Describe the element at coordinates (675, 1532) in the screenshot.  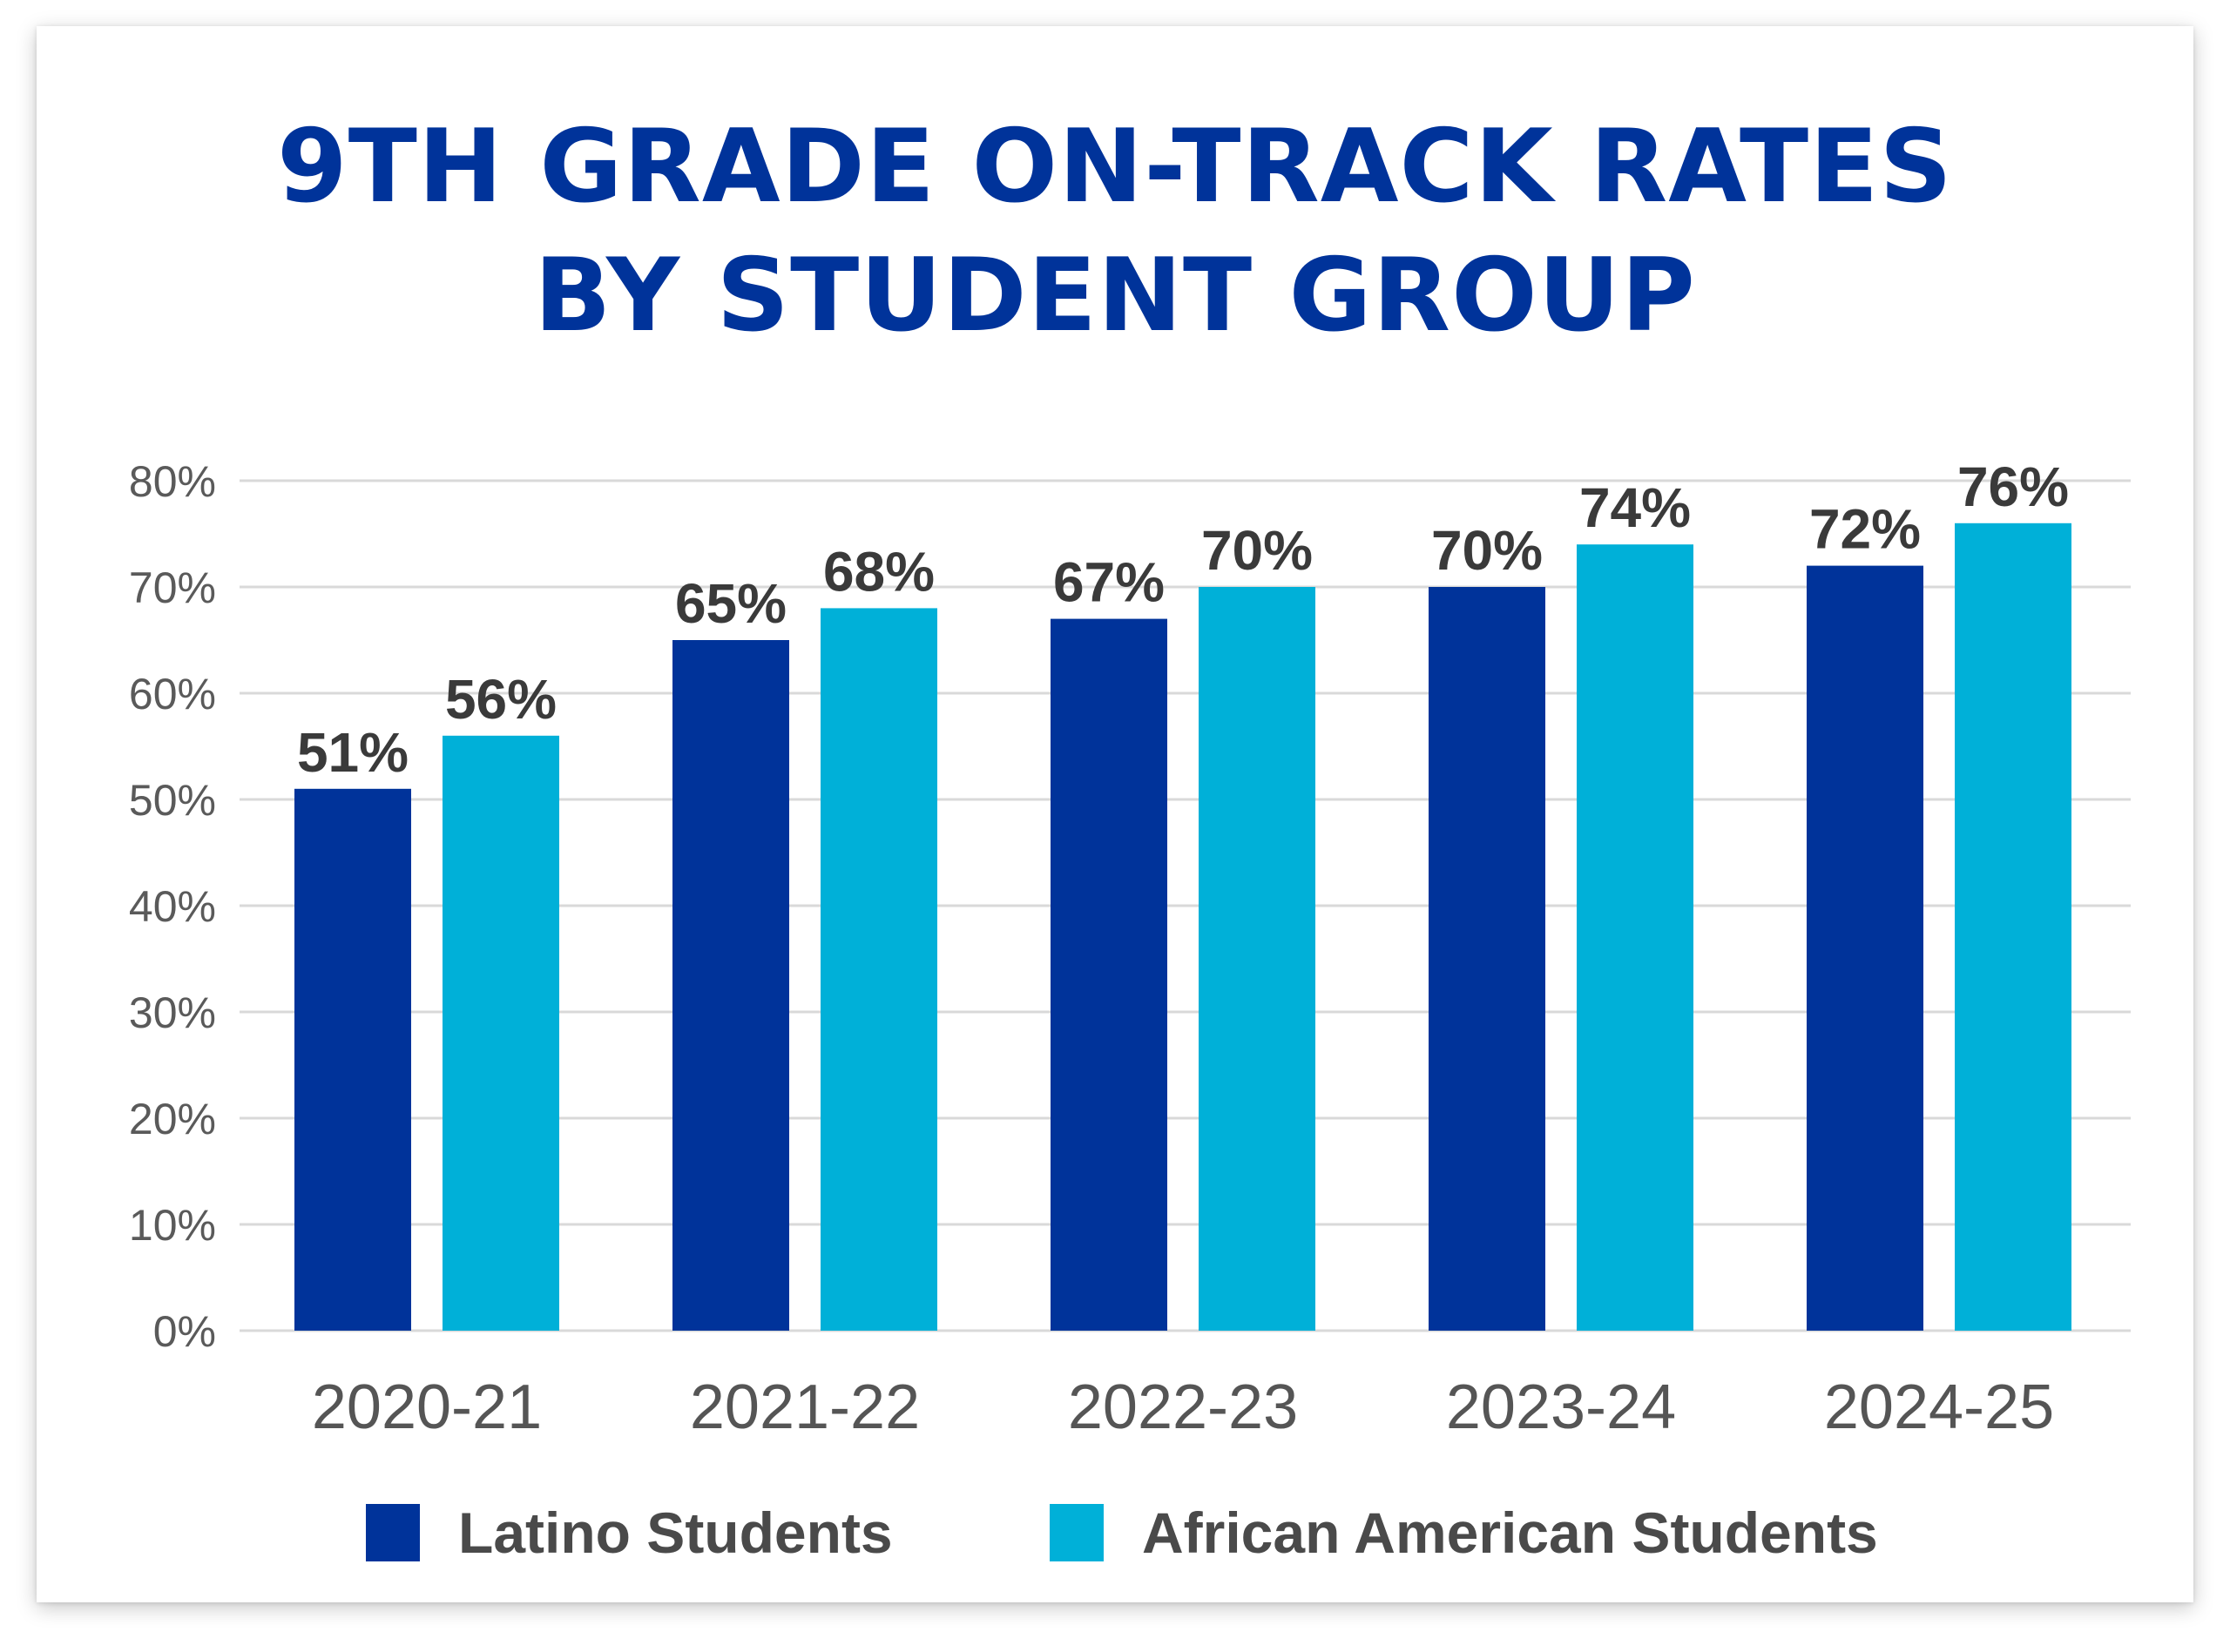
I see `legend-label-latino: Latino Students` at that location.